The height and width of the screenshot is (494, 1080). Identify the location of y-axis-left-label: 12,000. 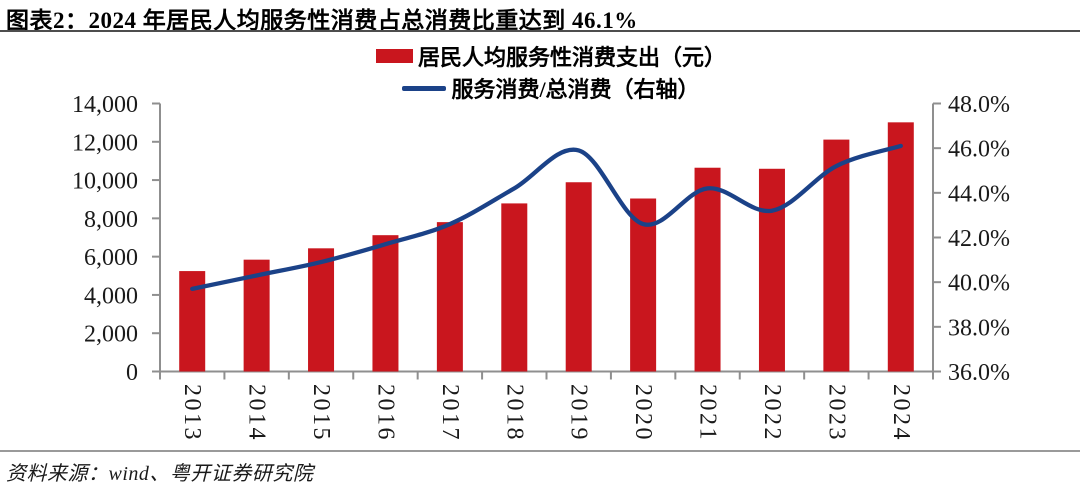
(105, 143).